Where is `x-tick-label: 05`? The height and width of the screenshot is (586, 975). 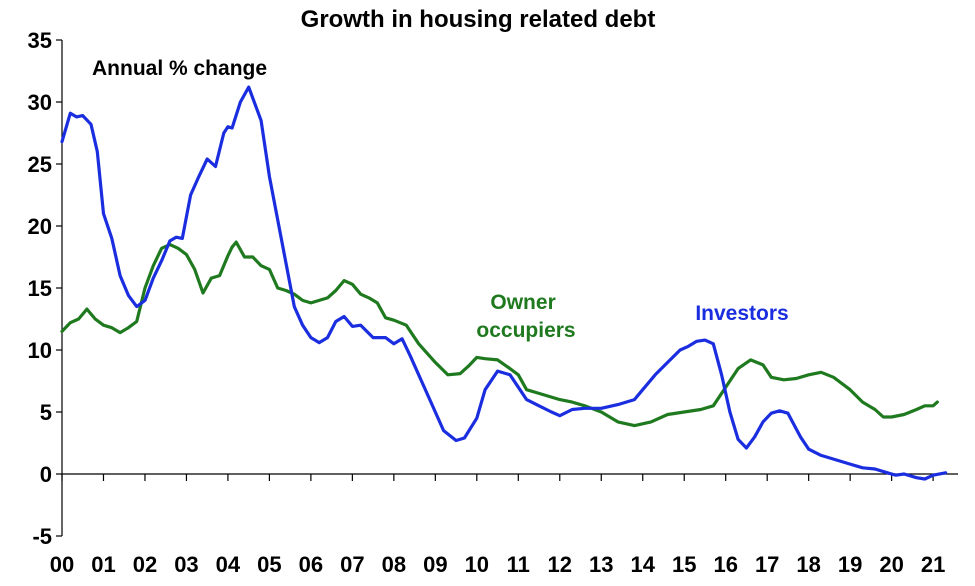 x-tick-label: 05 is located at coordinates (269, 564).